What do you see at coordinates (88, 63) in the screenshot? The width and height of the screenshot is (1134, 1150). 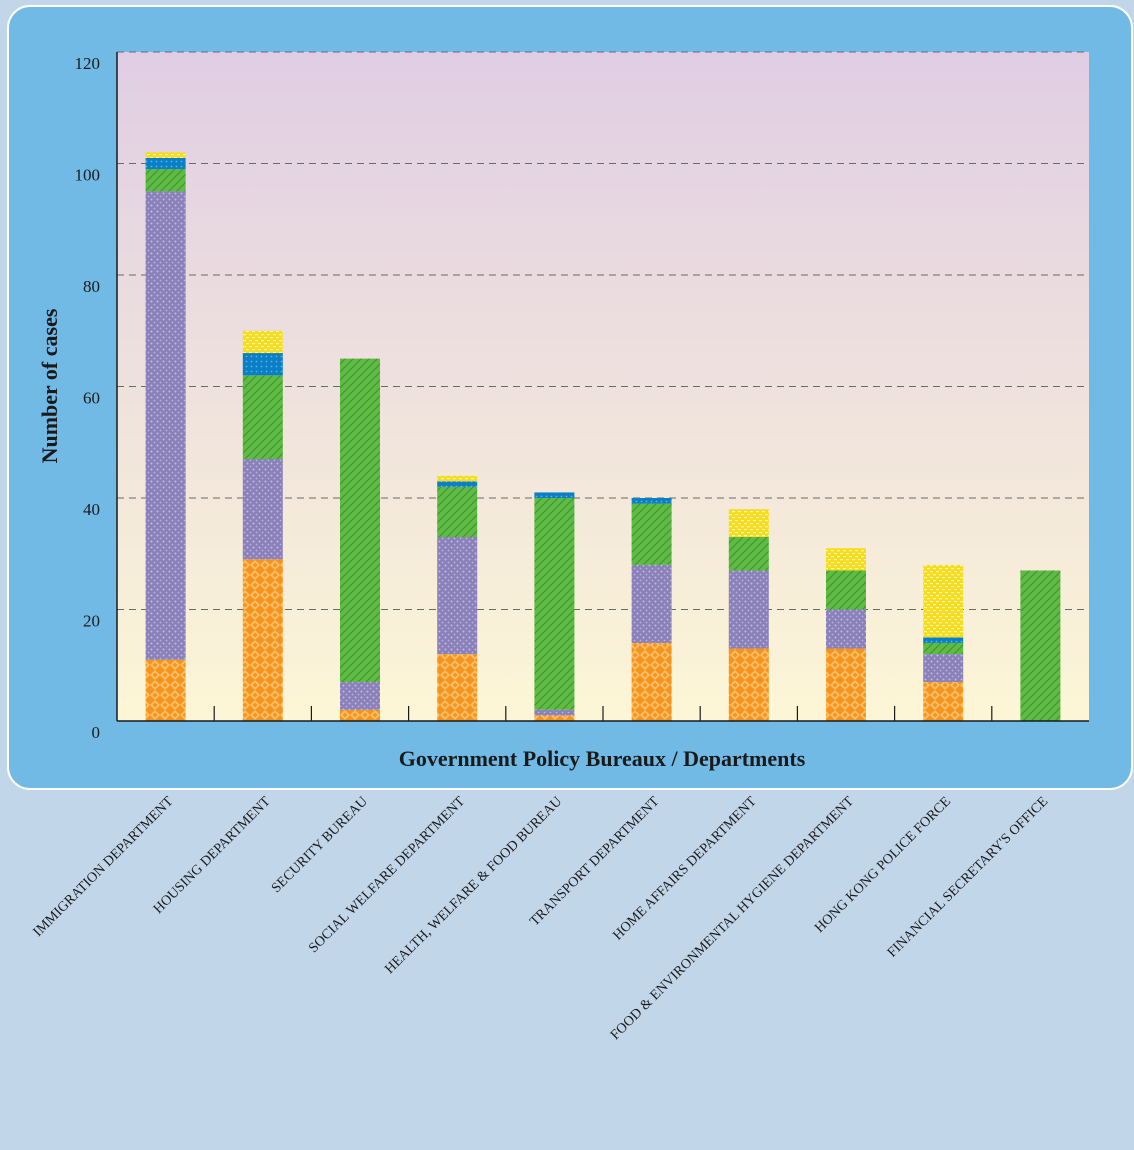 I see `y-tick-label: 120` at bounding box center [88, 63].